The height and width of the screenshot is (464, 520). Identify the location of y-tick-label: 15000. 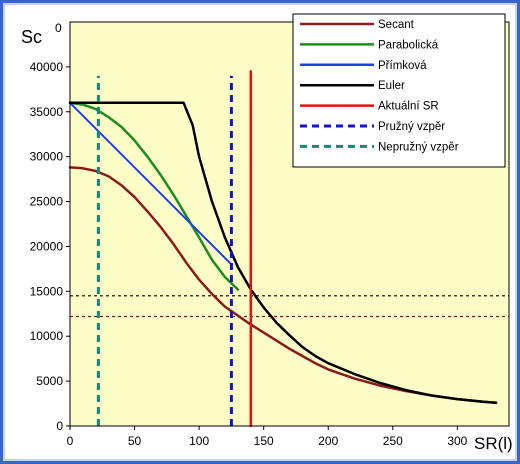
(47, 291).